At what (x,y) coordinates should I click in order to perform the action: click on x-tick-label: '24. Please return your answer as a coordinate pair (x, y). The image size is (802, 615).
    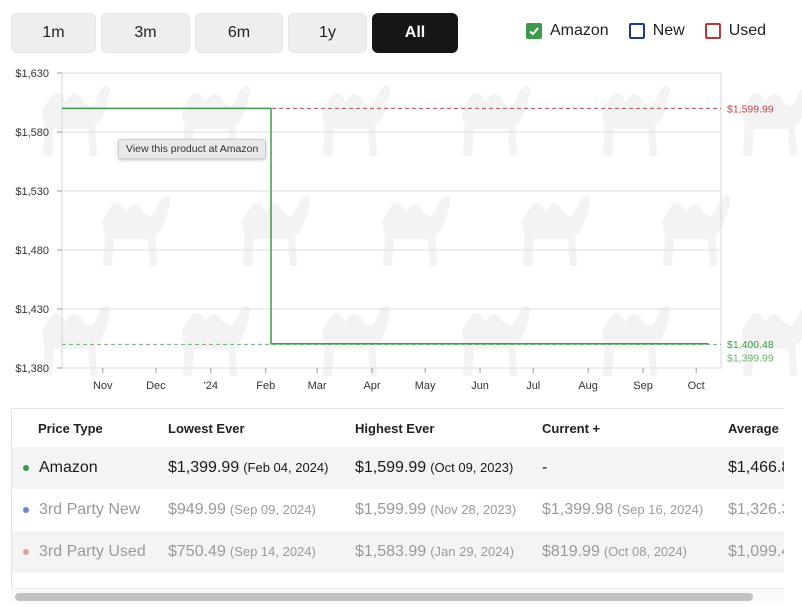
    Looking at the image, I should click on (211, 386).